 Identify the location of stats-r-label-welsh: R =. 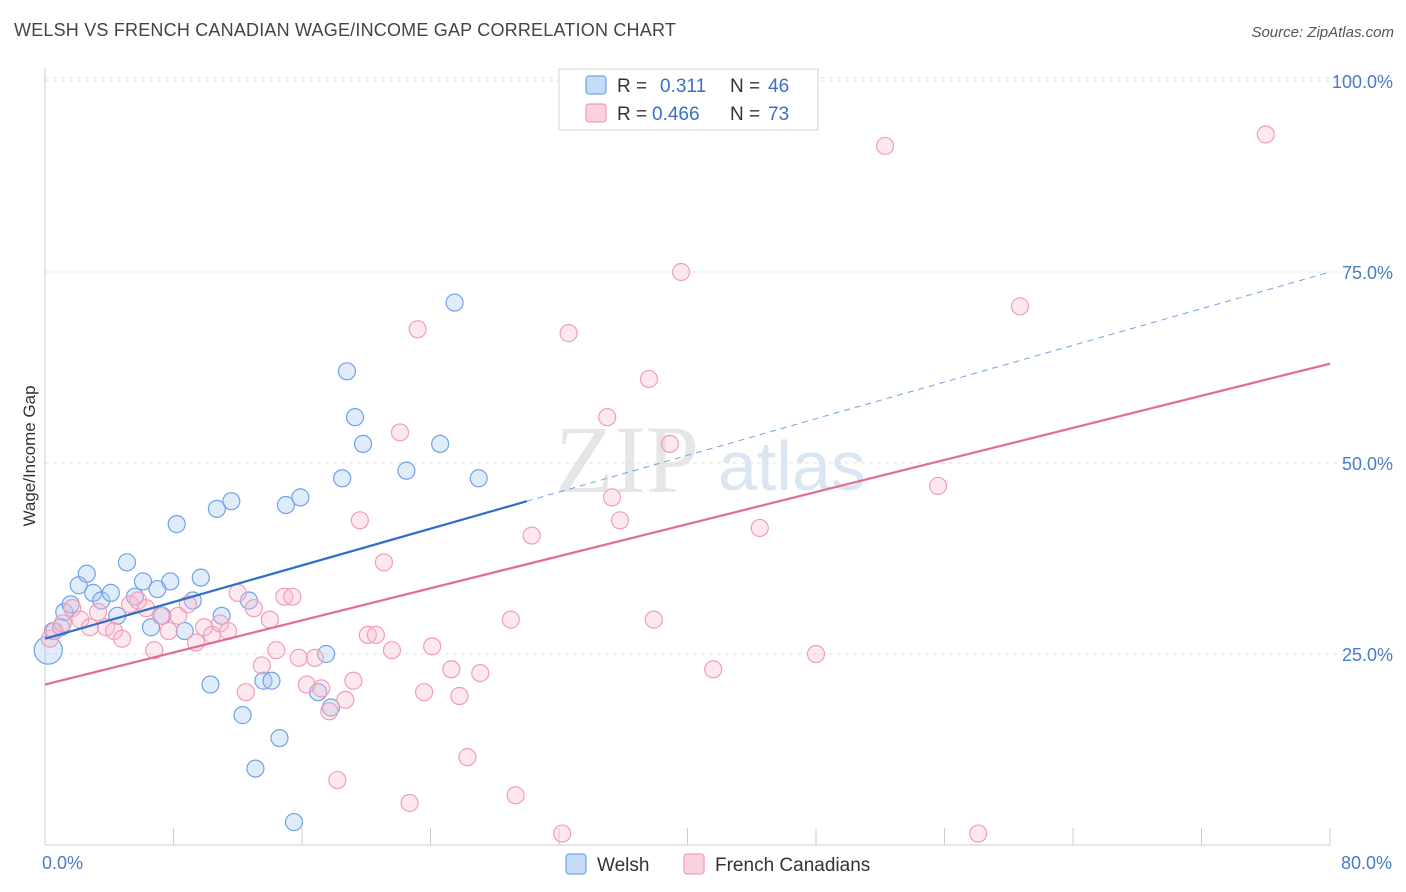
(632, 86).